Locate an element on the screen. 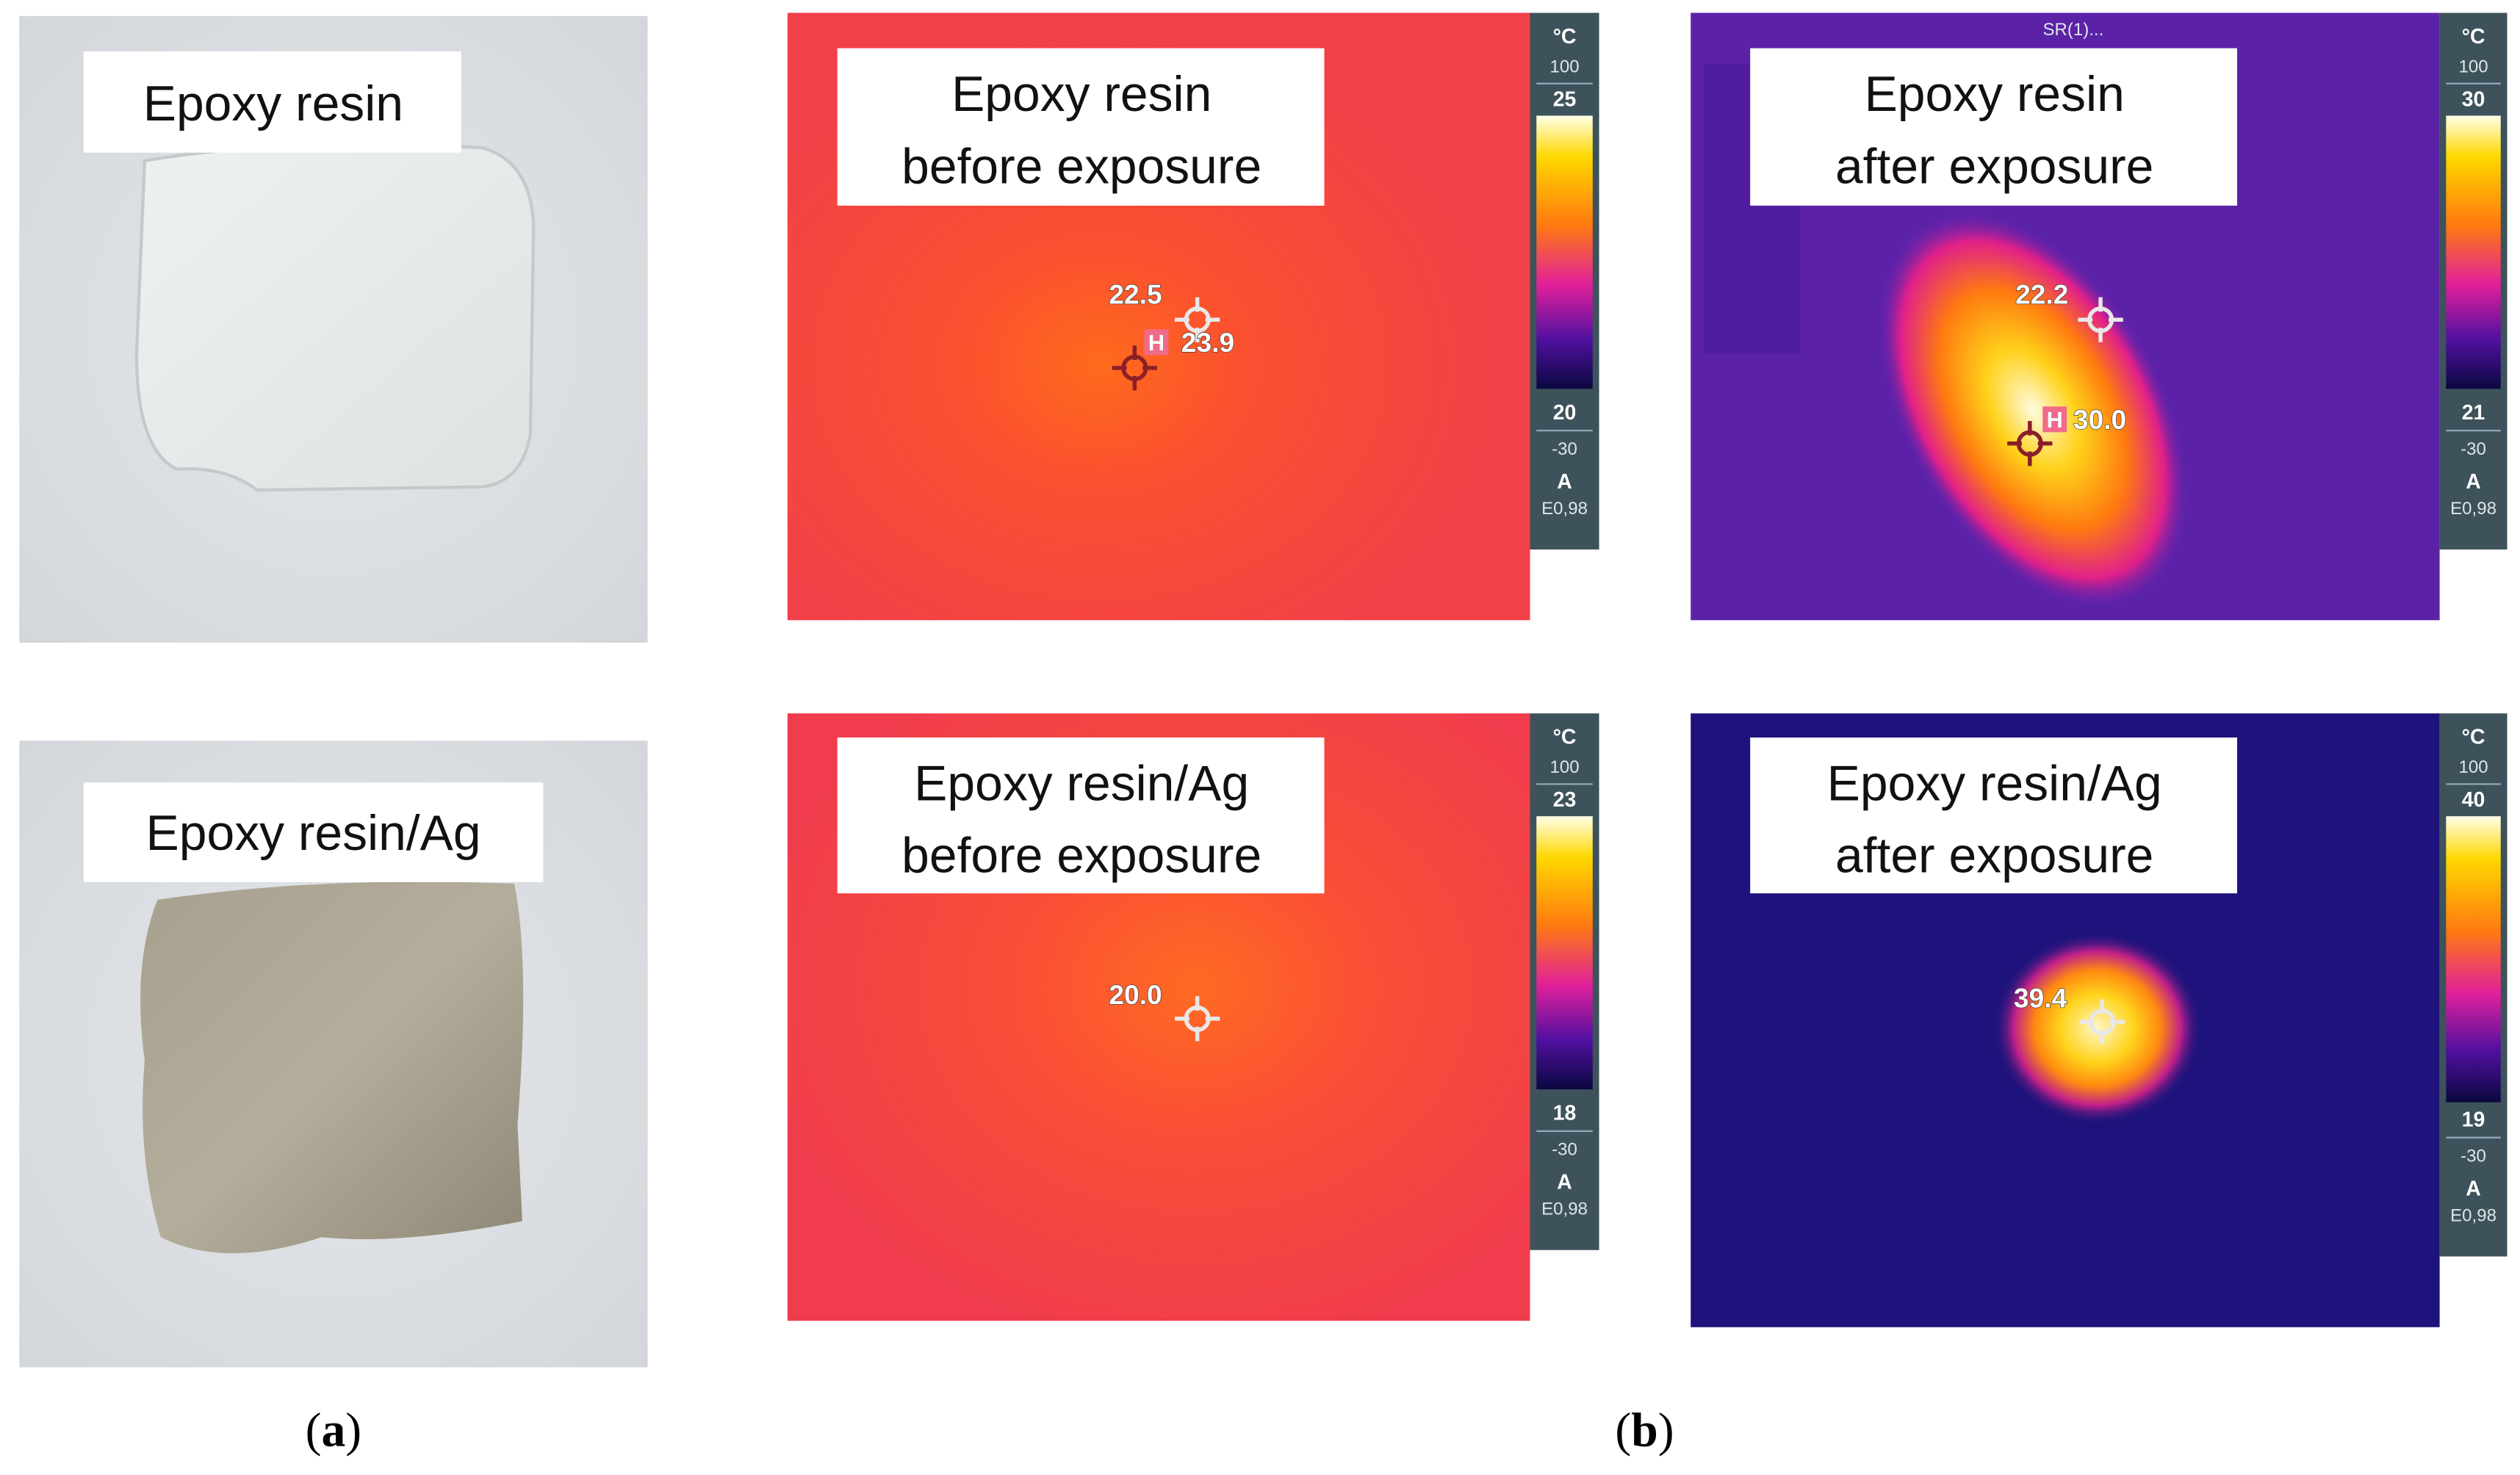  colorbar-max: 23 is located at coordinates (1565, 800).